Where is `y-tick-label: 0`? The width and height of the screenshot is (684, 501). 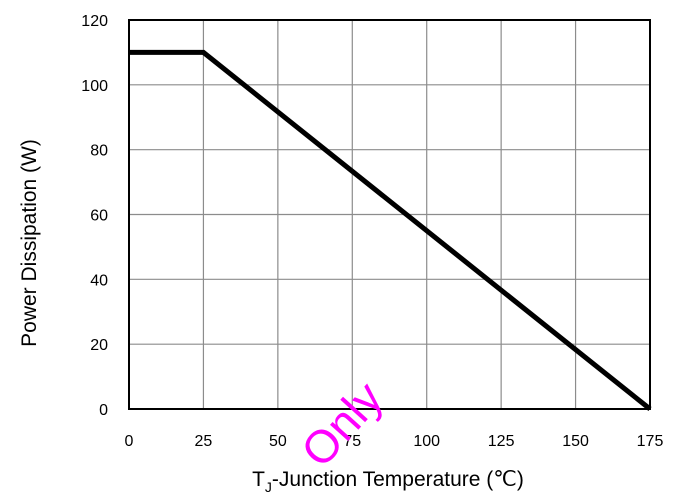
y-tick-label: 0 is located at coordinates (103, 410).